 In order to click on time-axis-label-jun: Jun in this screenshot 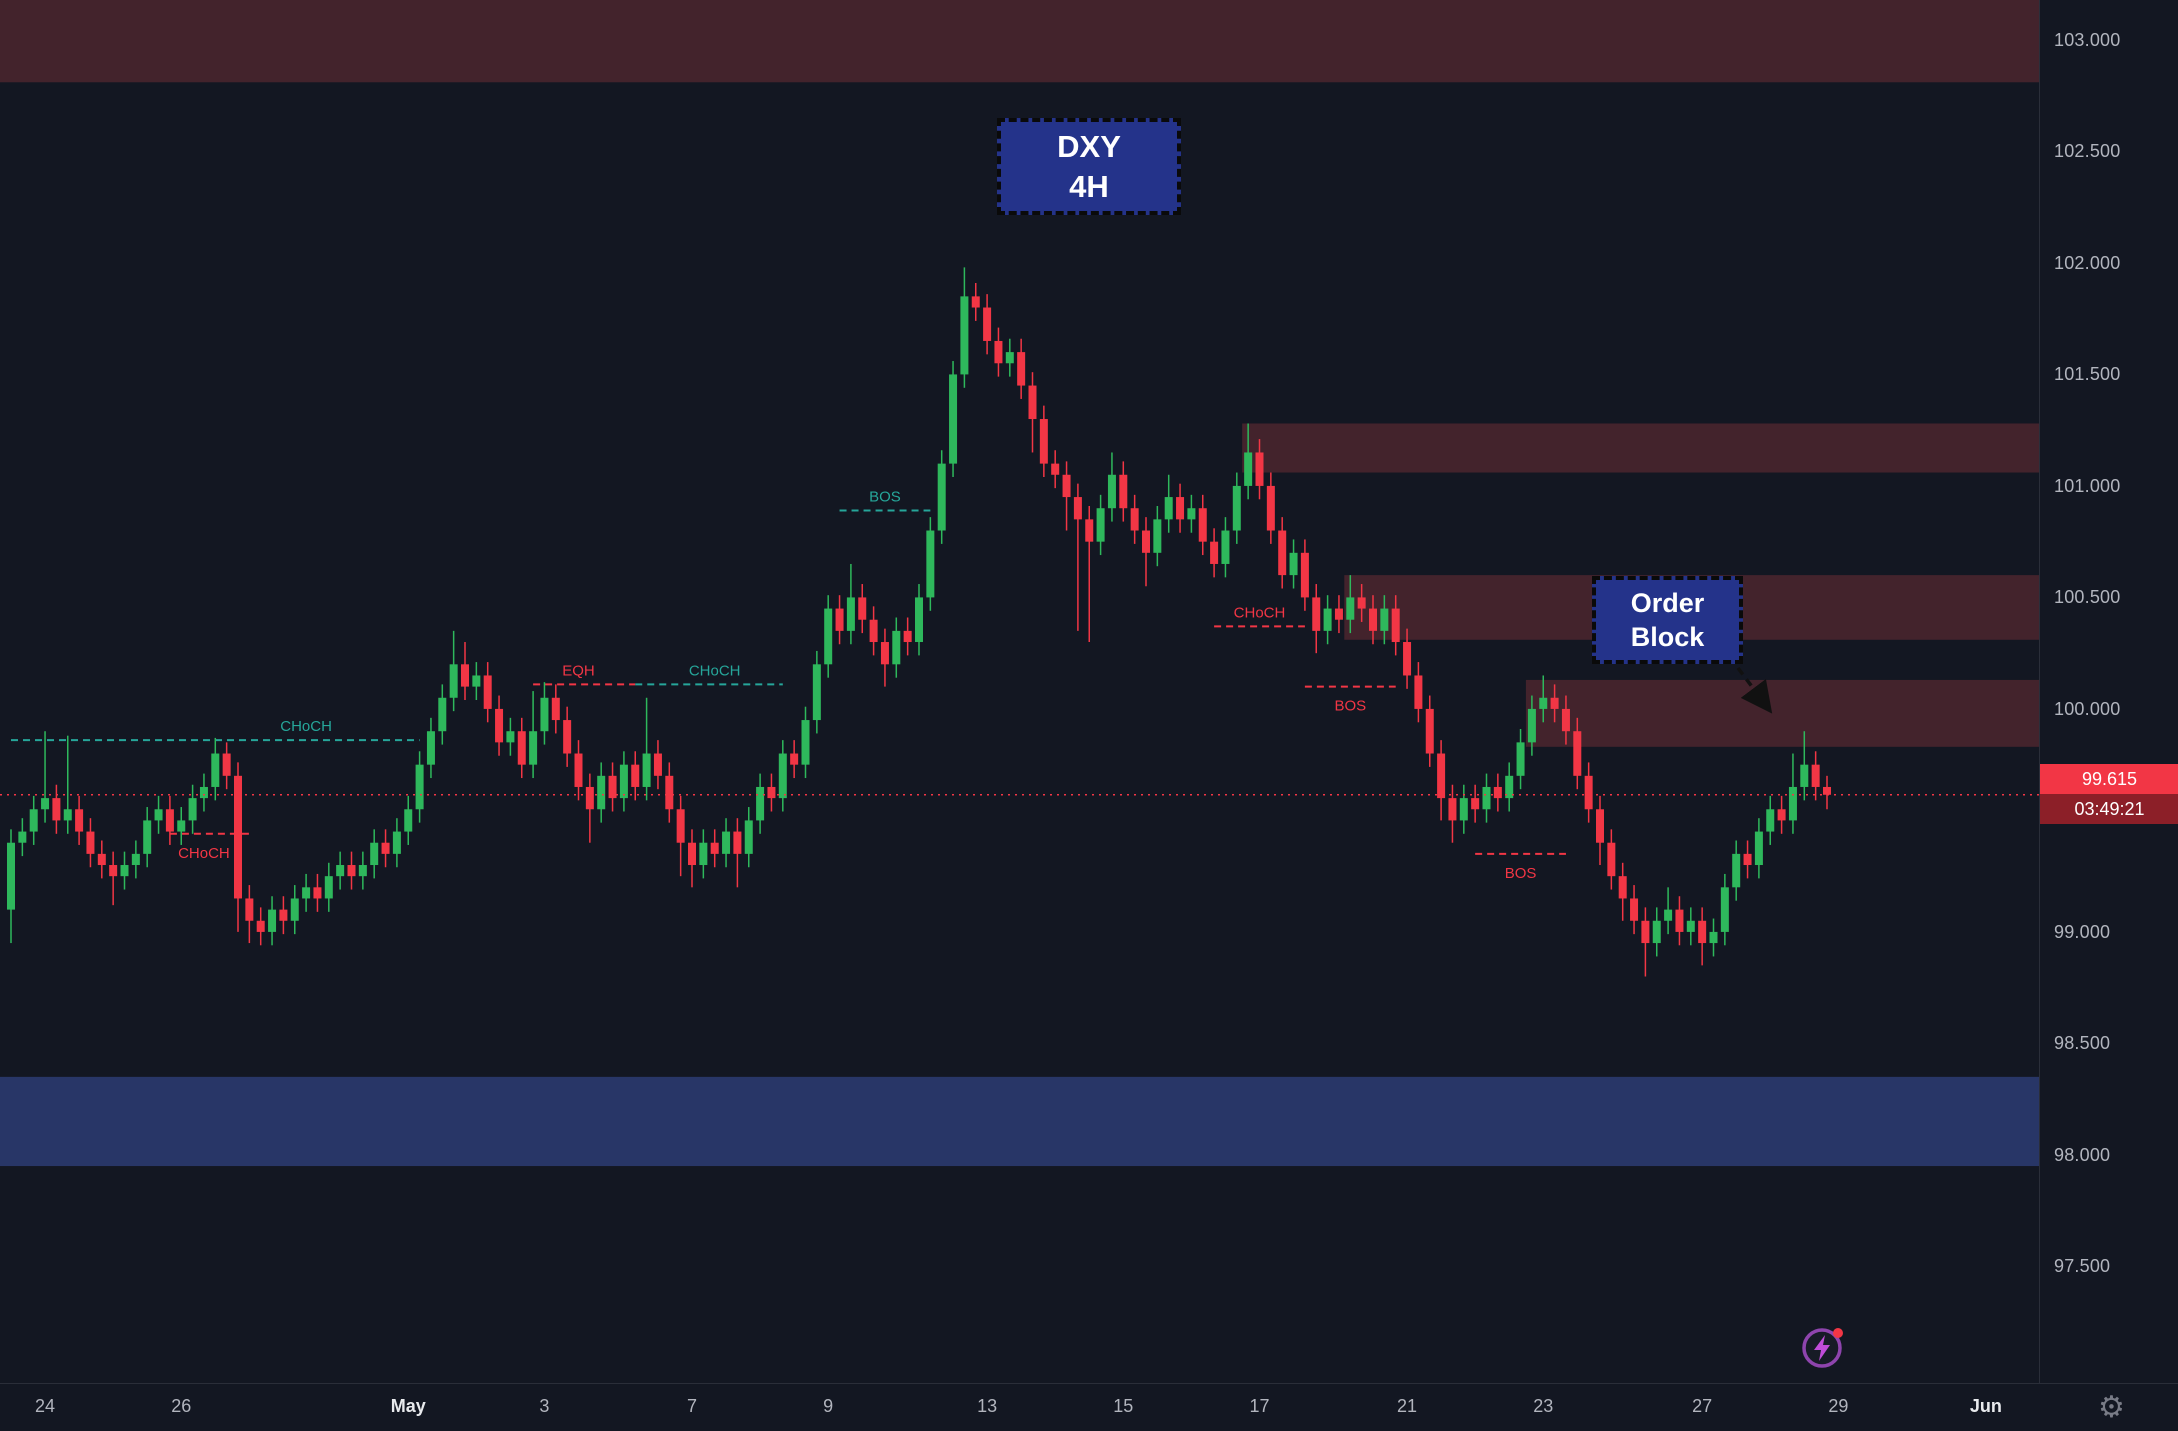, I will do `click(1985, 1406)`.